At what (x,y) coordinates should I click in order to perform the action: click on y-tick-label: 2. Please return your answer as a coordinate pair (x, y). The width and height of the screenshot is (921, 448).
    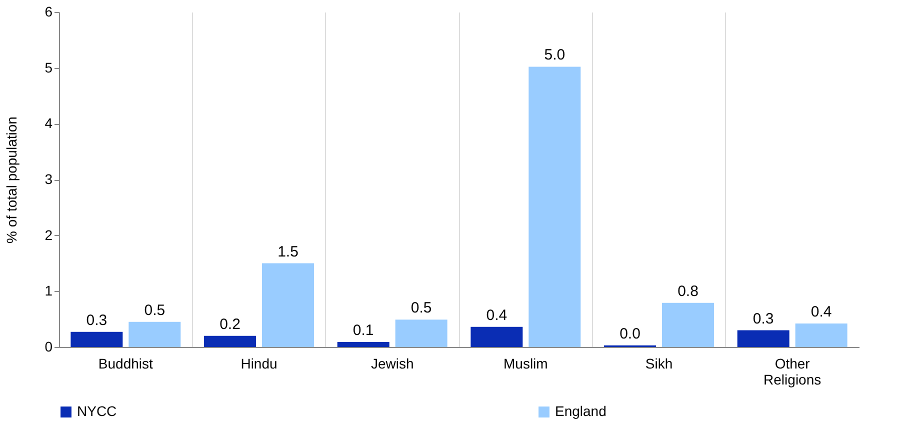
    Looking at the image, I should click on (48, 234).